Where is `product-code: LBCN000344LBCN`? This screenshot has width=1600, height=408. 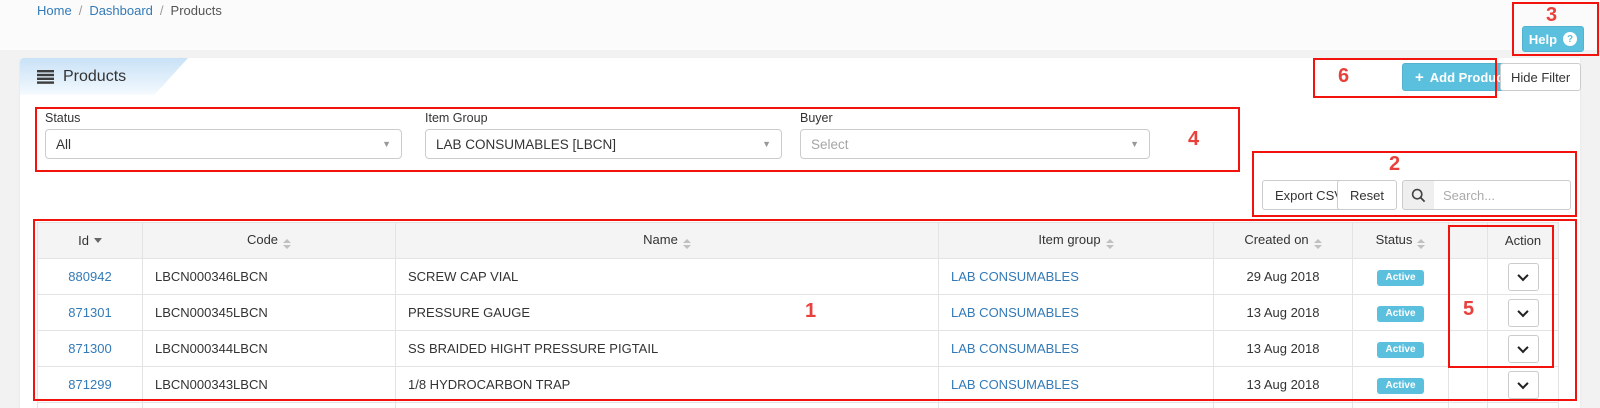 product-code: LBCN000344LBCN is located at coordinates (269, 348).